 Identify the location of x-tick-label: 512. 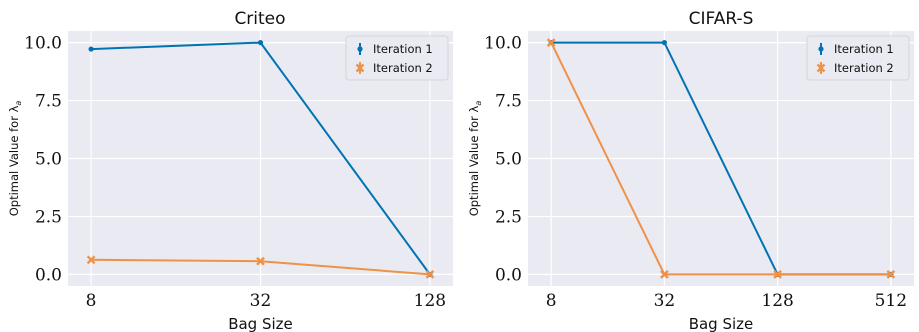
(891, 301).